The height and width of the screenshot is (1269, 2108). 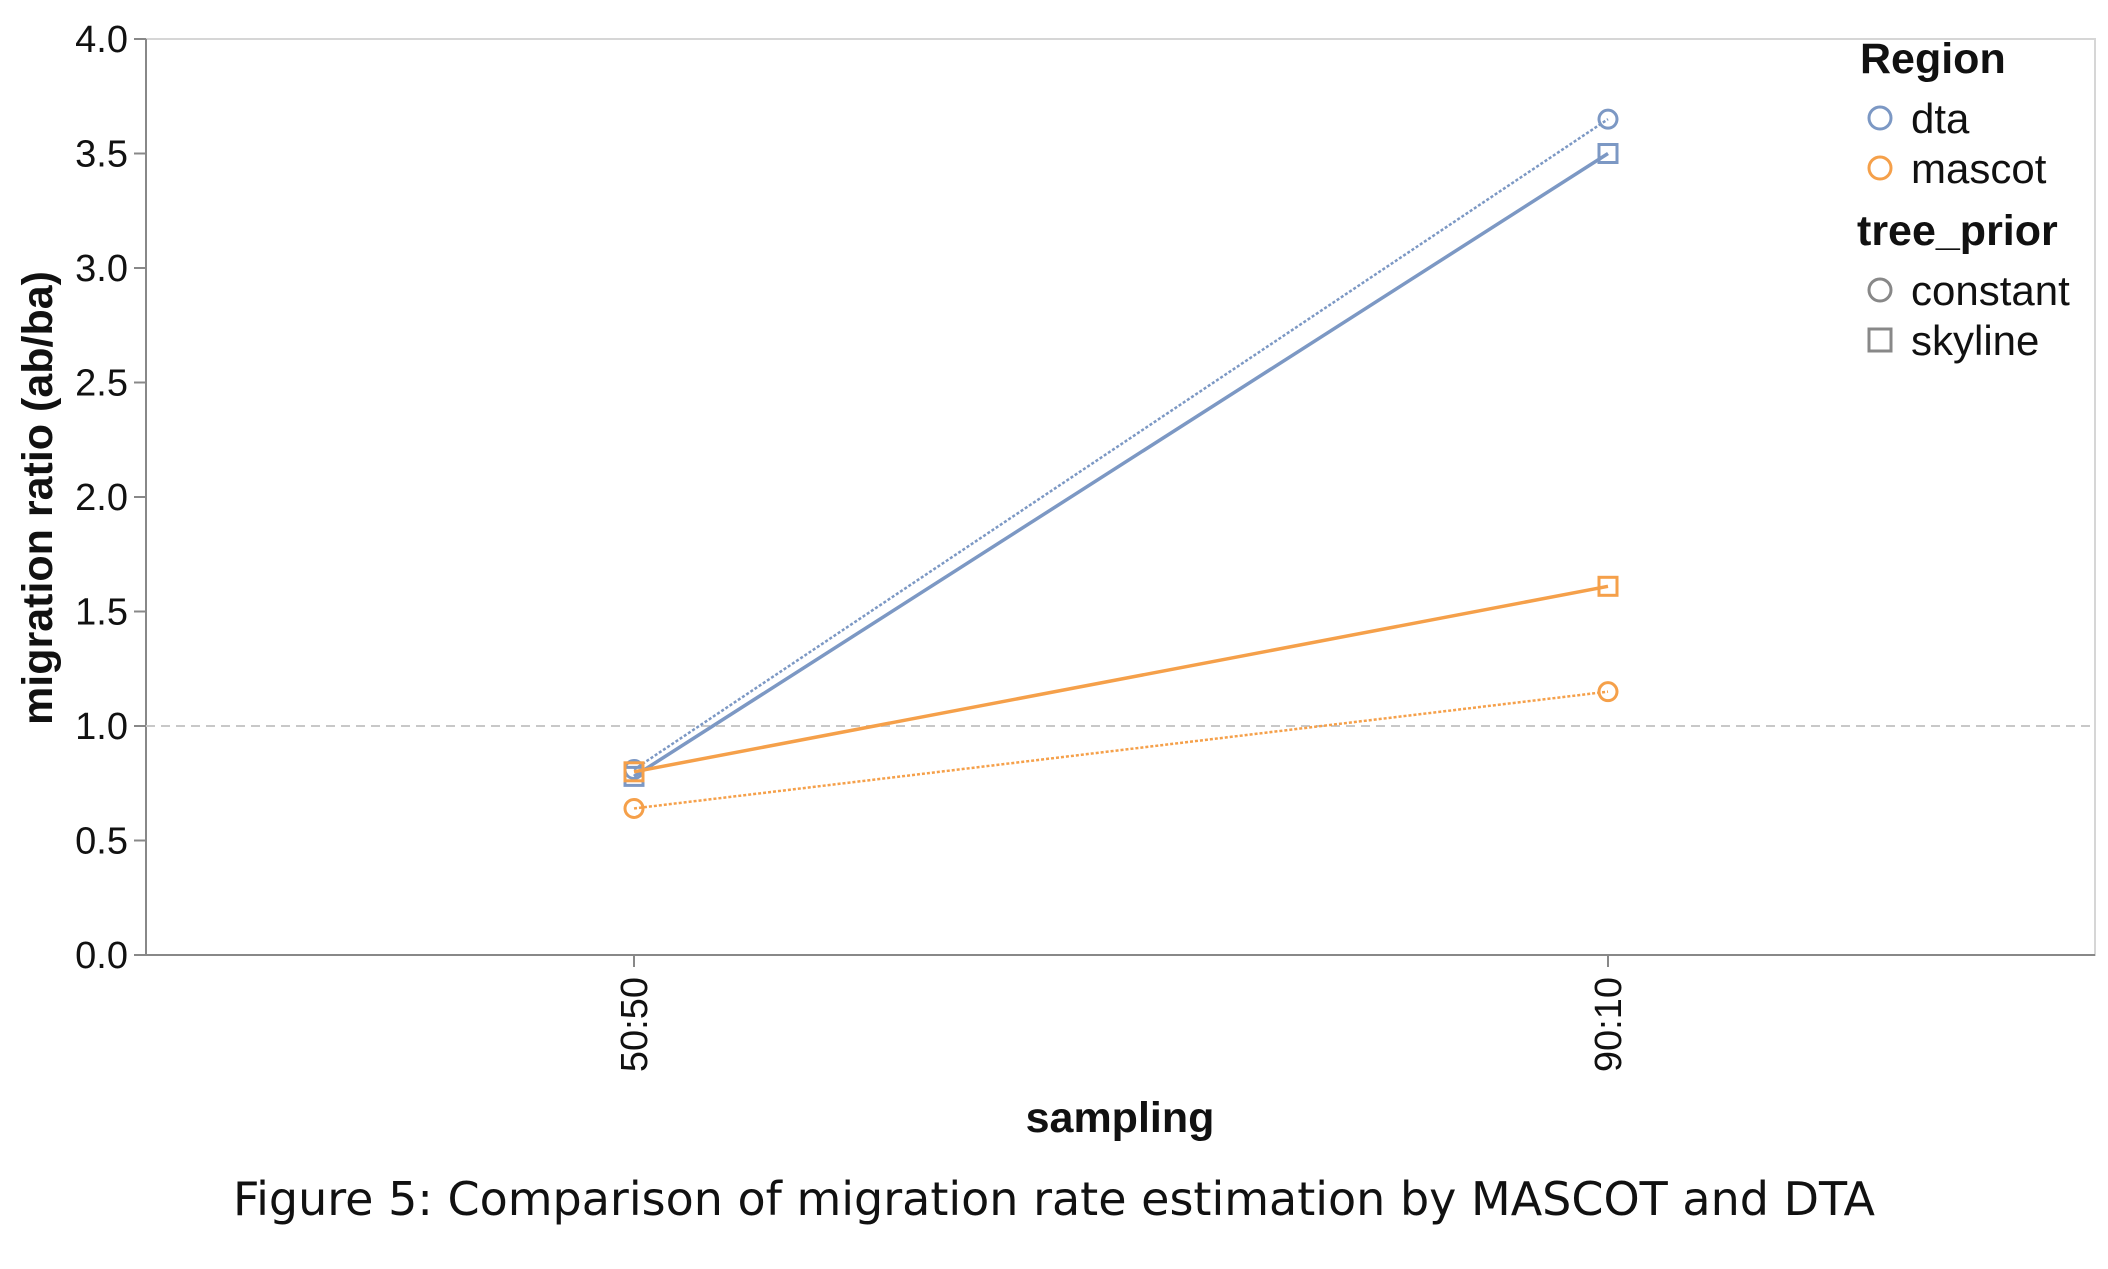 I want to click on legend-label-constant: constant, so click(x=1990, y=290).